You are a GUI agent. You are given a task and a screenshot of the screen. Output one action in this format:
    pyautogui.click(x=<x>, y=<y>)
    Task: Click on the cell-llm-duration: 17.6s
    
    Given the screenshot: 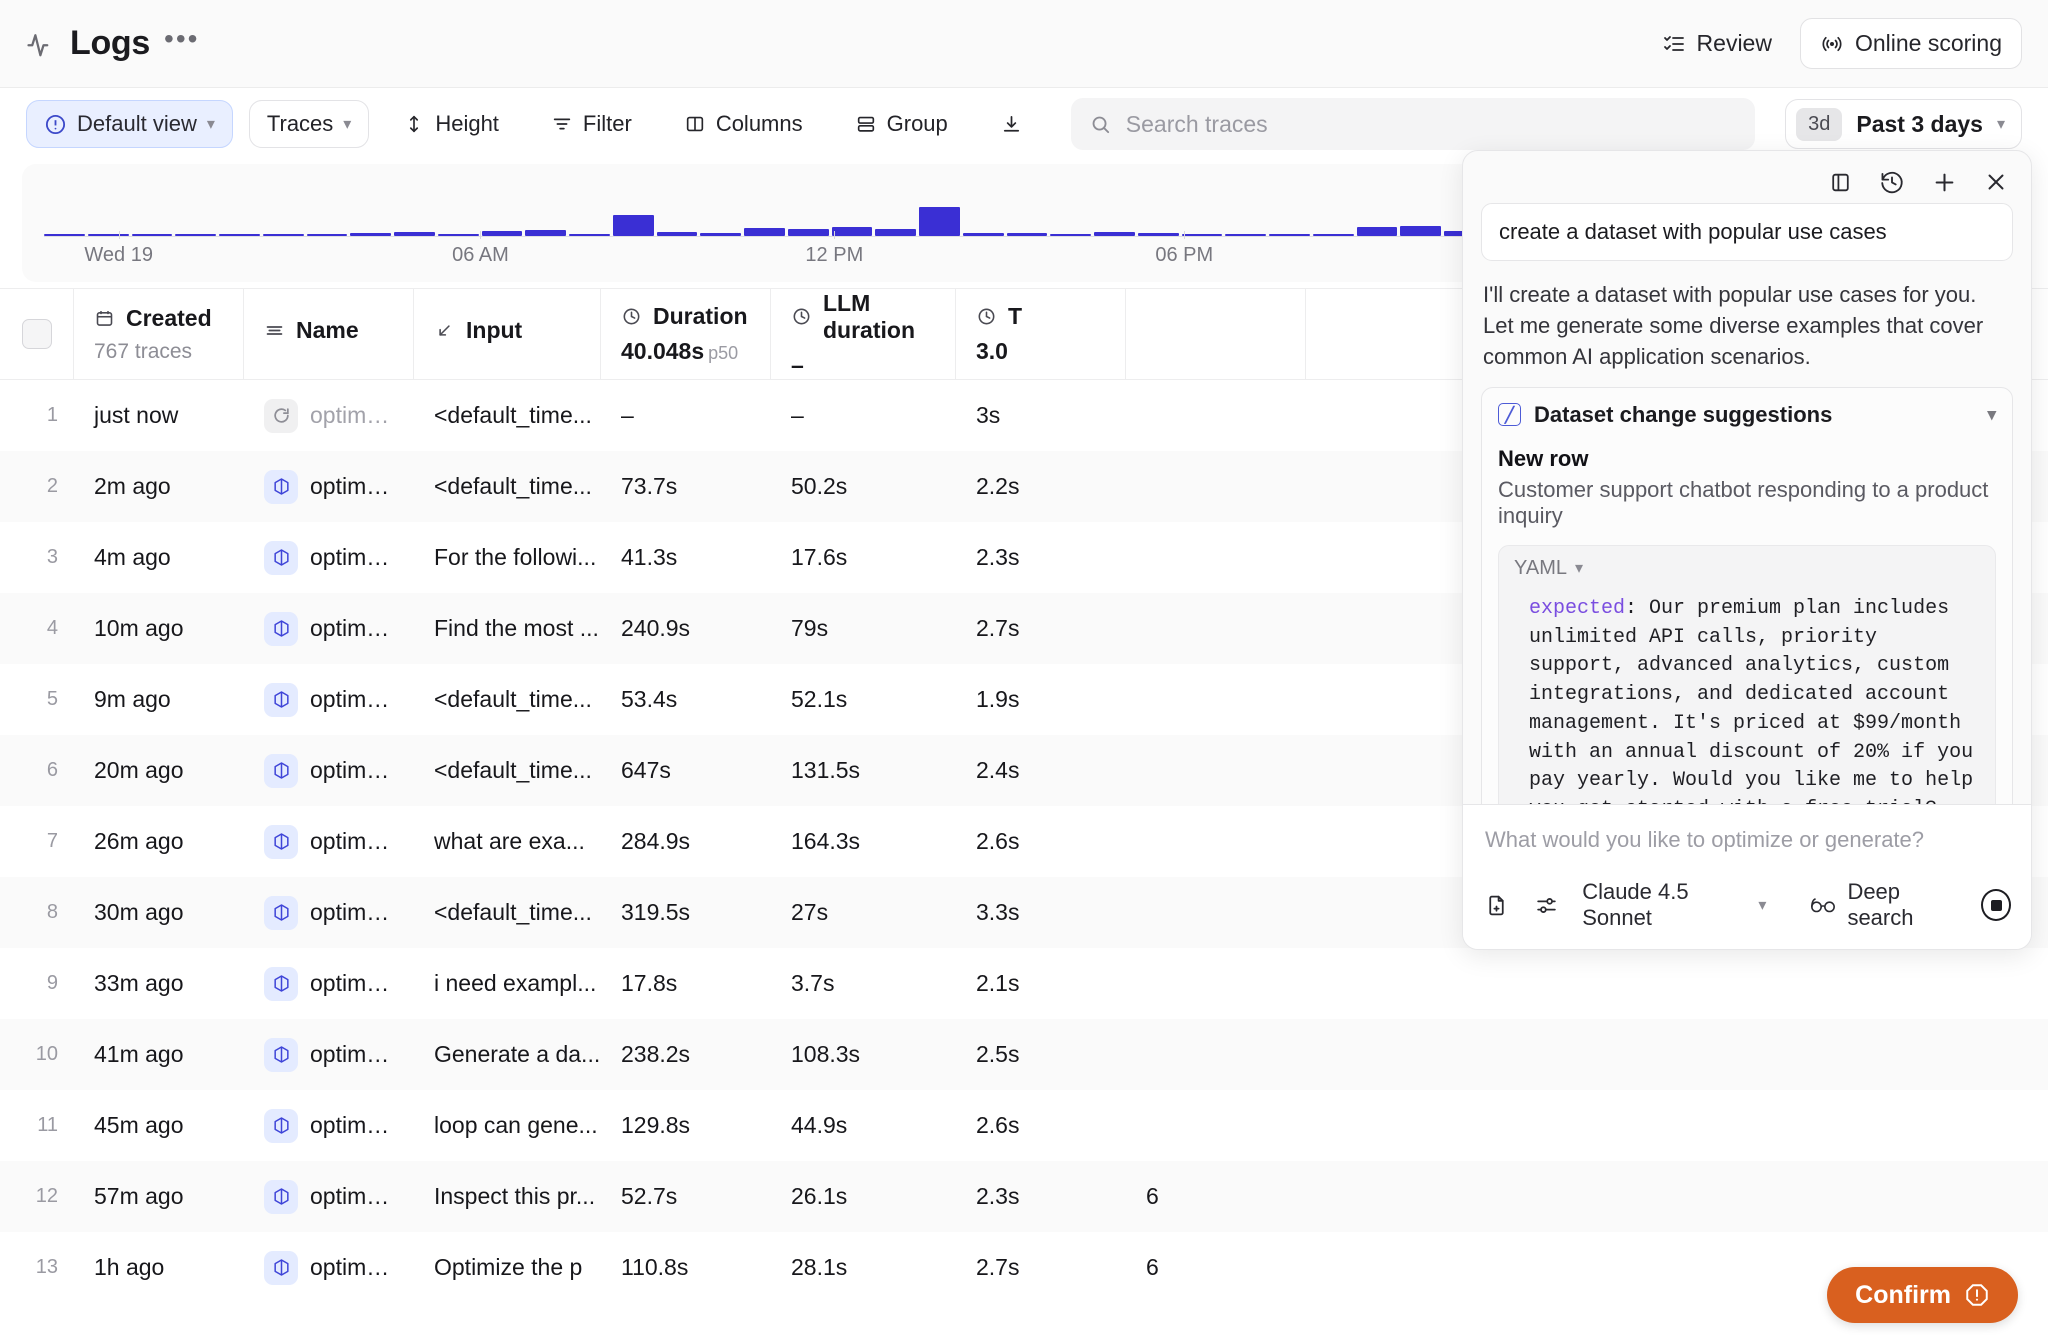 What is the action you would take?
    pyautogui.click(x=819, y=557)
    